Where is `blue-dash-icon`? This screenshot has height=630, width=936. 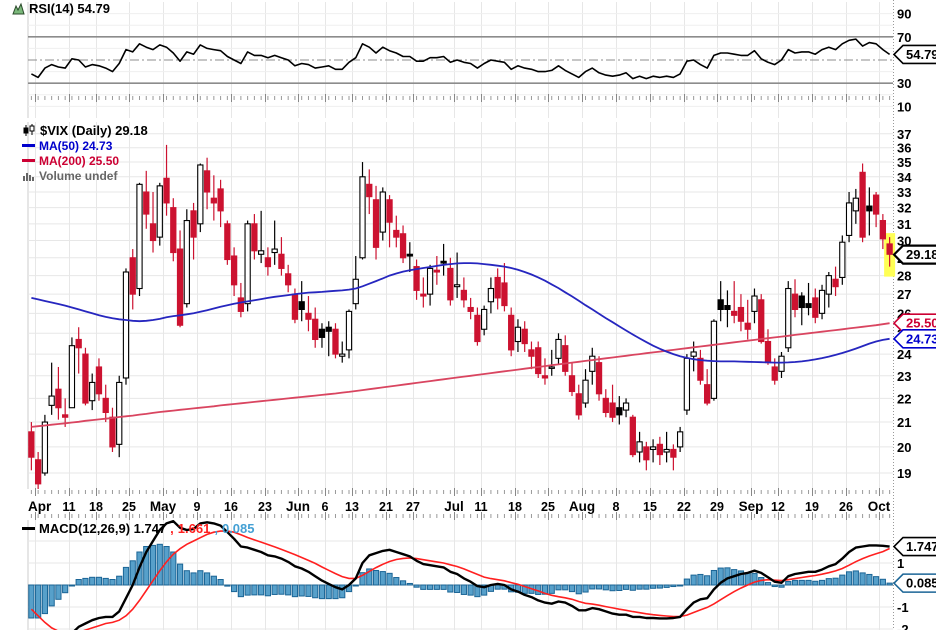
blue-dash-icon is located at coordinates (28, 145).